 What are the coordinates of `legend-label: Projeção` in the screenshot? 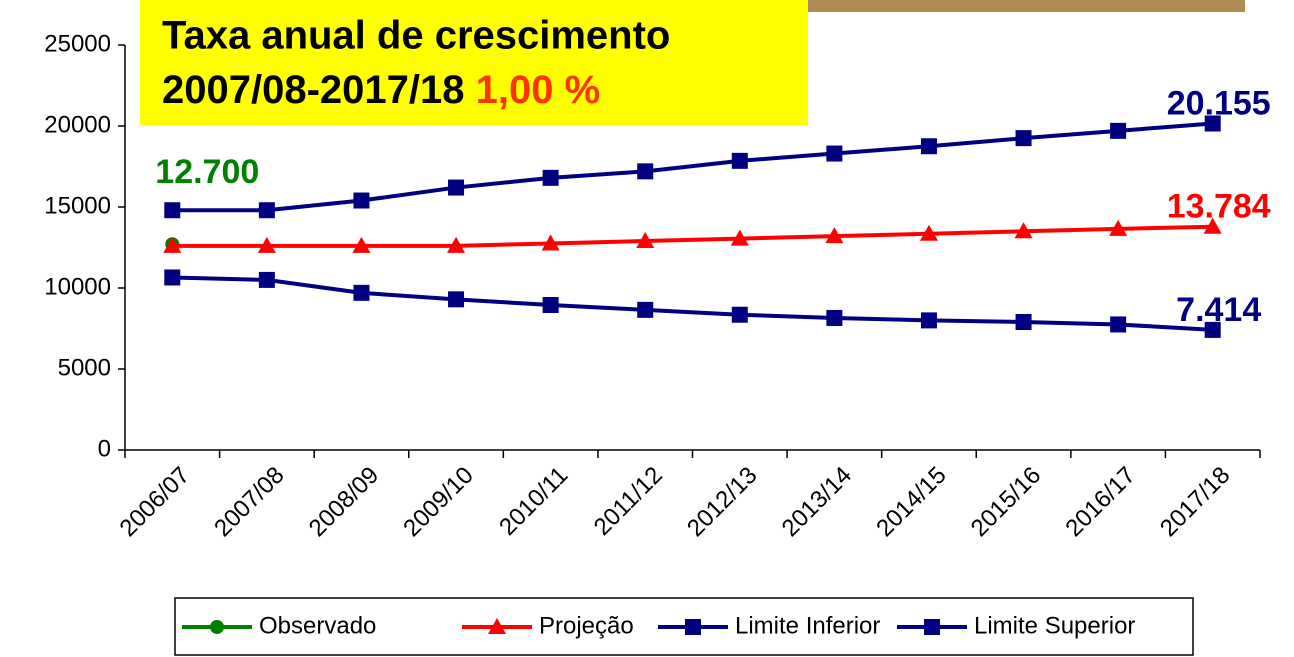 It's located at (586, 625).